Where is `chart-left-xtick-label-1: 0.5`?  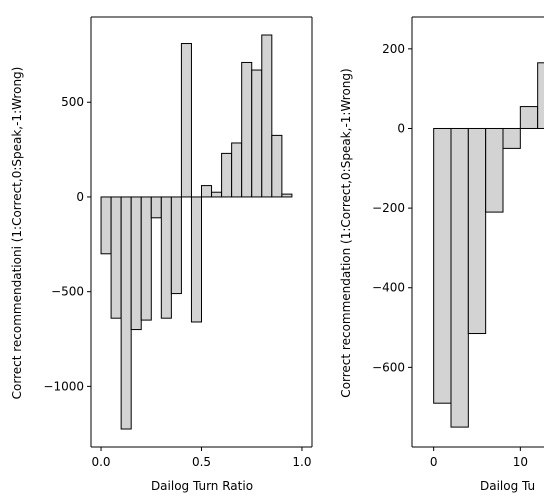
chart-left-xtick-label-1: 0.5 is located at coordinates (201, 462).